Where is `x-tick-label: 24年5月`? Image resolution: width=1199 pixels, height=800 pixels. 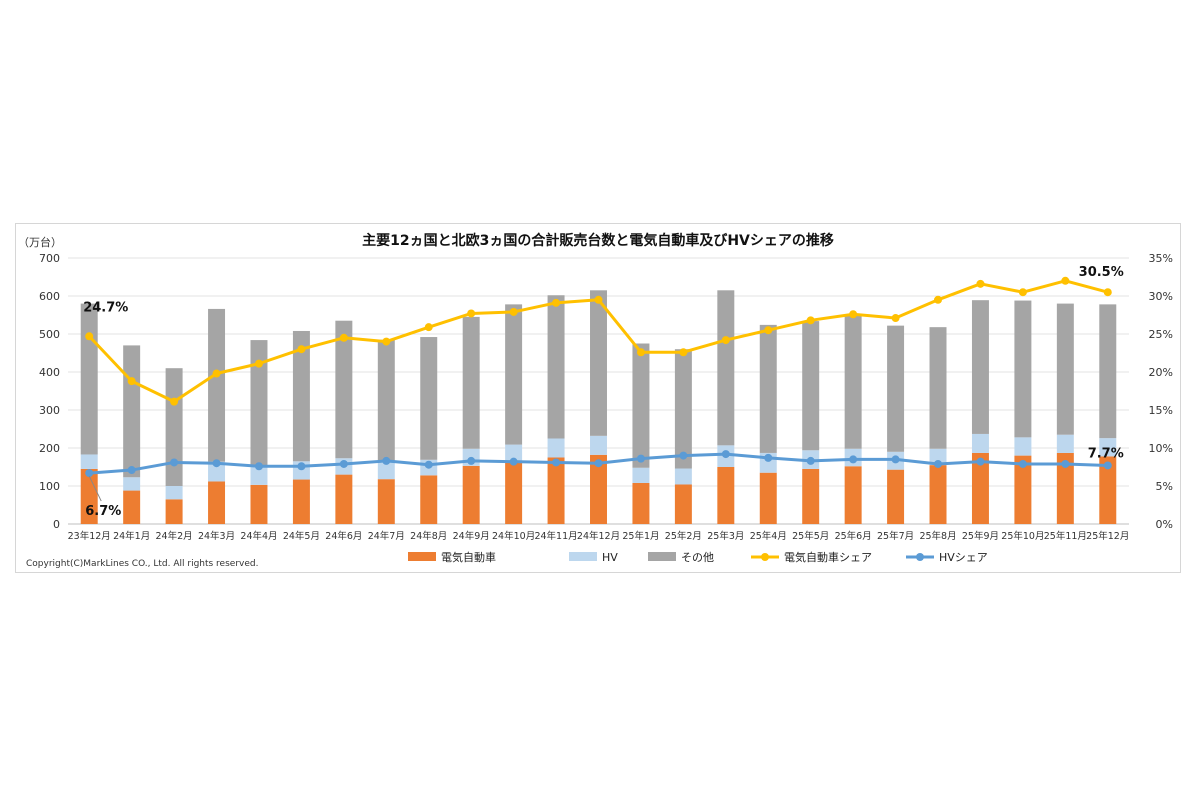
x-tick-label: 24年5月 is located at coordinates (301, 536).